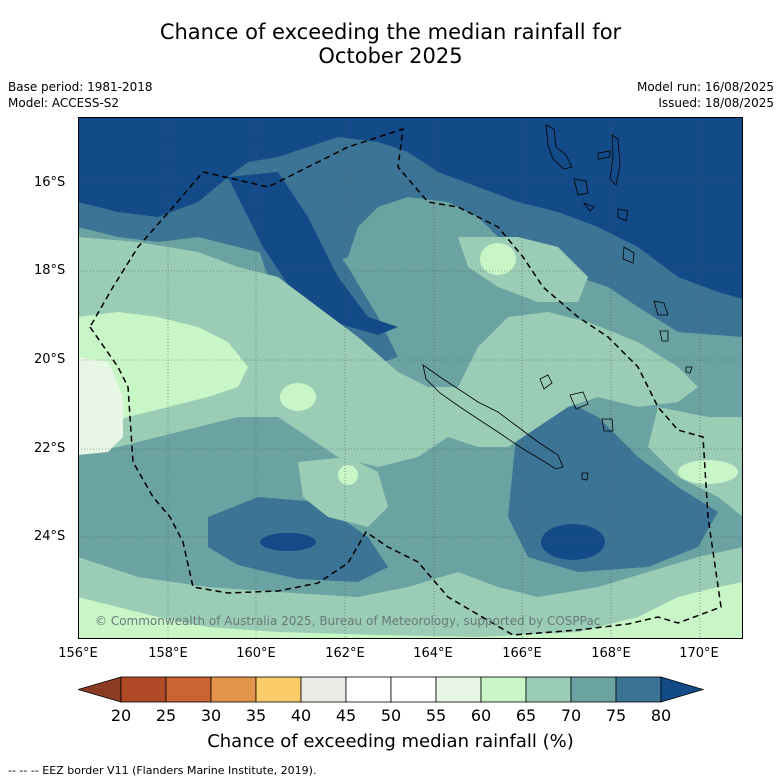 The width and height of the screenshot is (781, 781). I want to click on colorbar-label-65: 65, so click(526, 715).